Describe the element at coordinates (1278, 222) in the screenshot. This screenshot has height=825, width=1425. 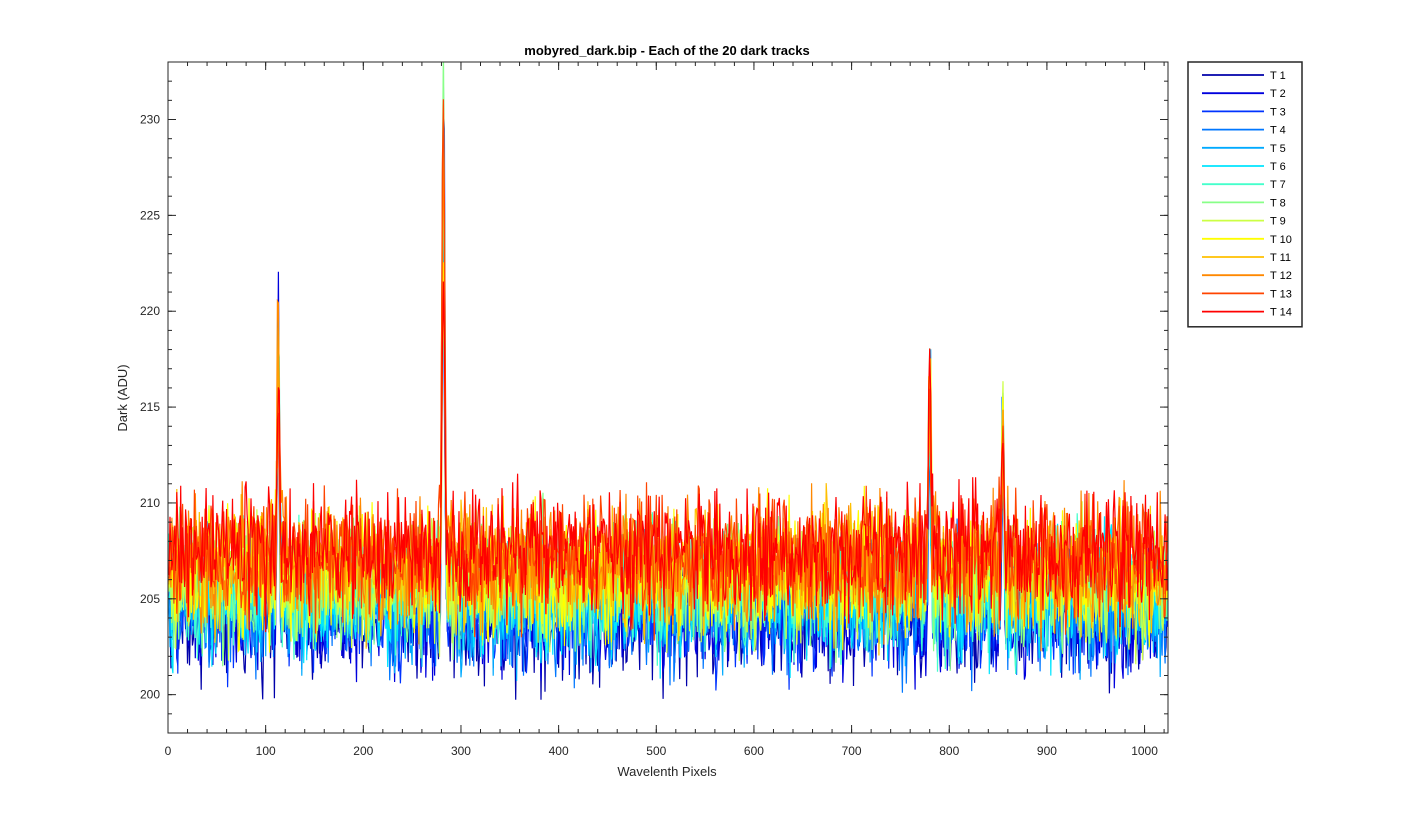
I see `legend-label: T 9` at that location.